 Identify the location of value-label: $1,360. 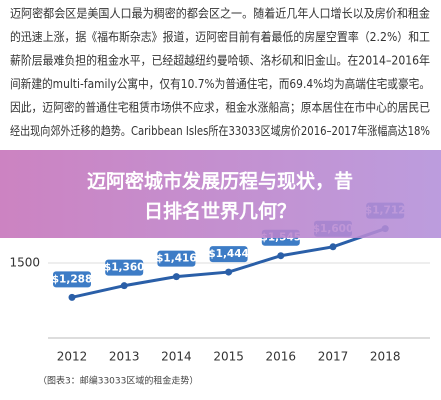
(124, 268).